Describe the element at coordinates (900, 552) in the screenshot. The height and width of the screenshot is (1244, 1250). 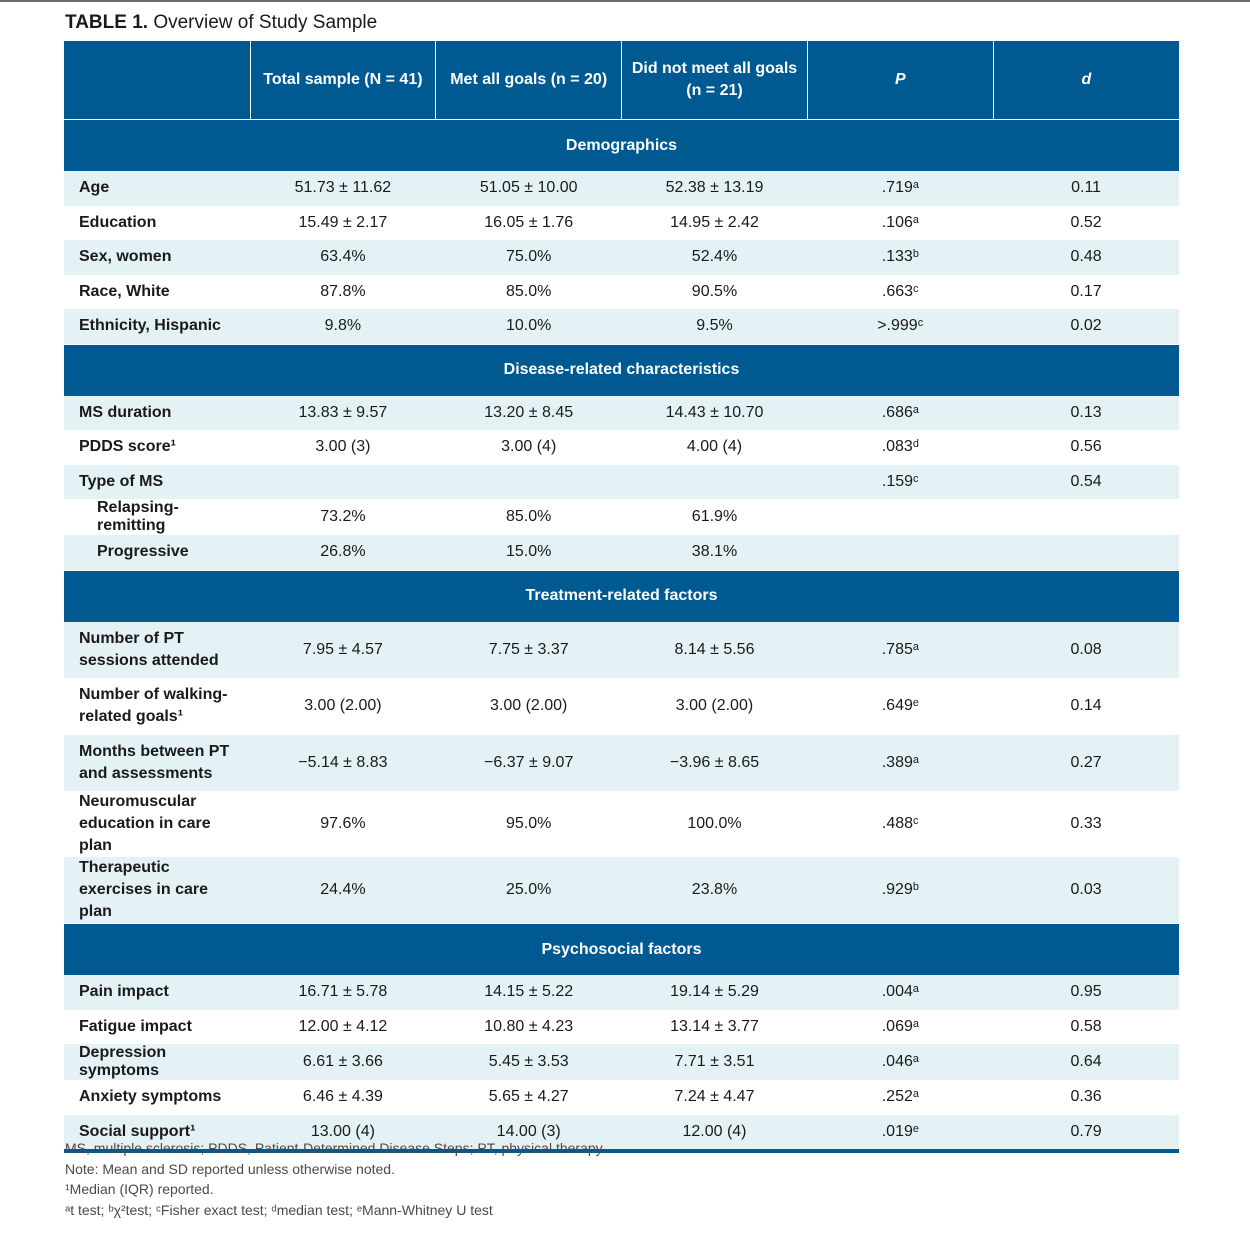
I see `p-value` at that location.